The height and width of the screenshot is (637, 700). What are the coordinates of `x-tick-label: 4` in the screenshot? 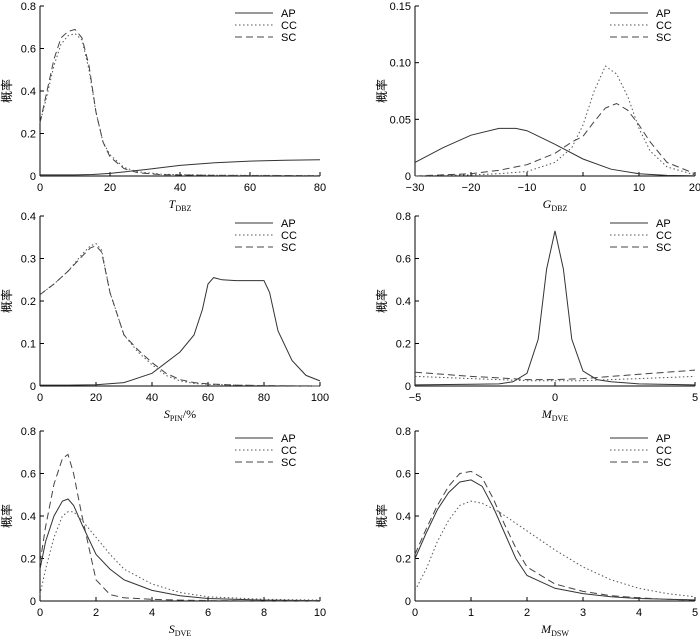 It's located at (639, 613).